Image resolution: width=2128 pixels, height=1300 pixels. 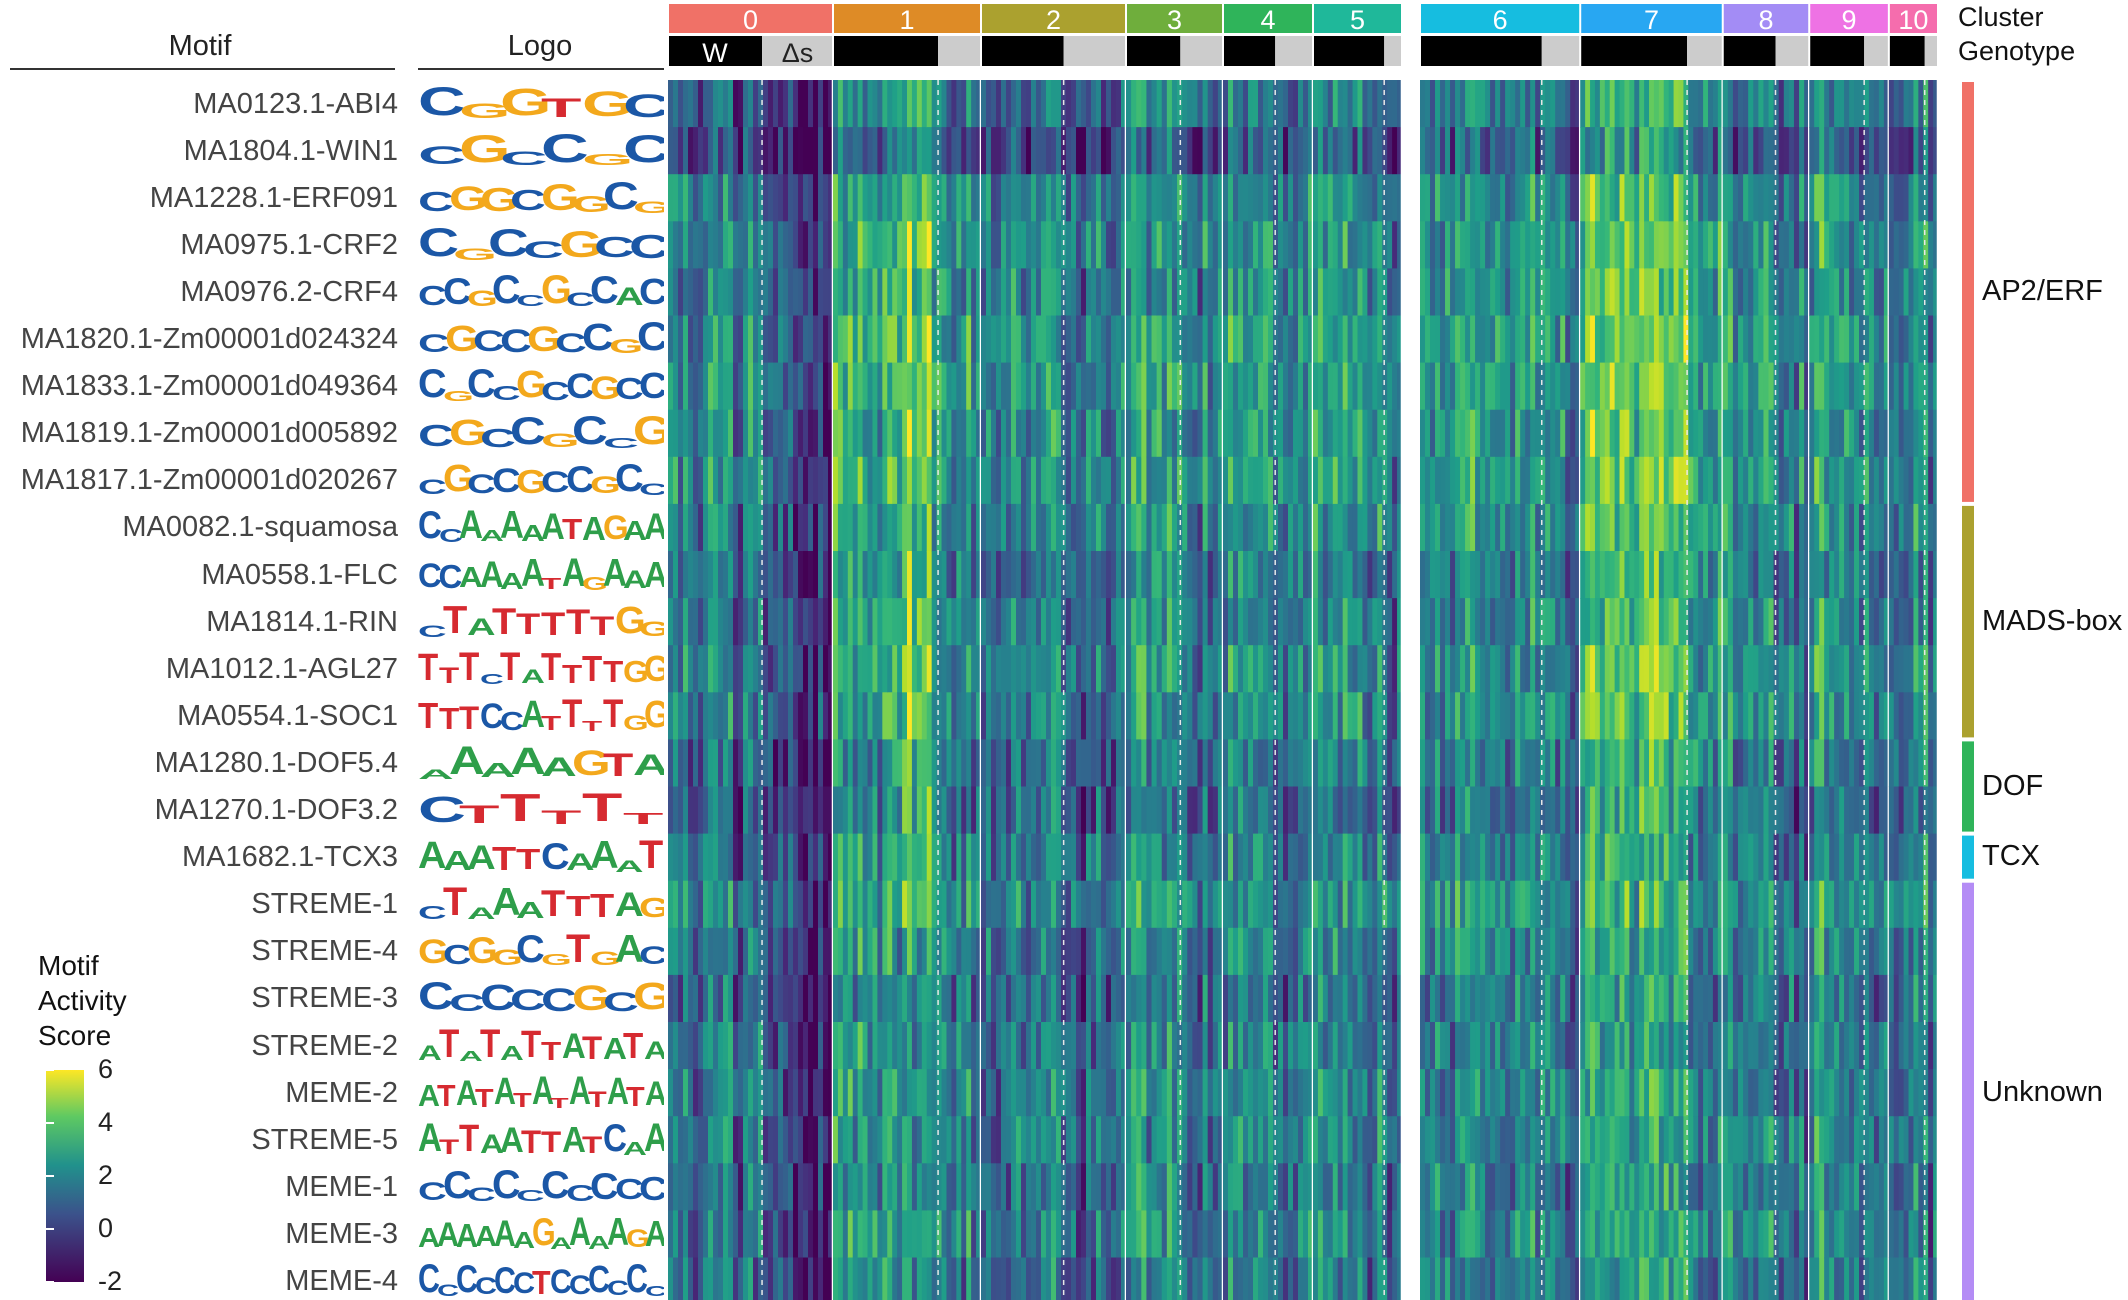 I want to click on sequence-logo: AAAAAGTA, so click(x=541, y=761).